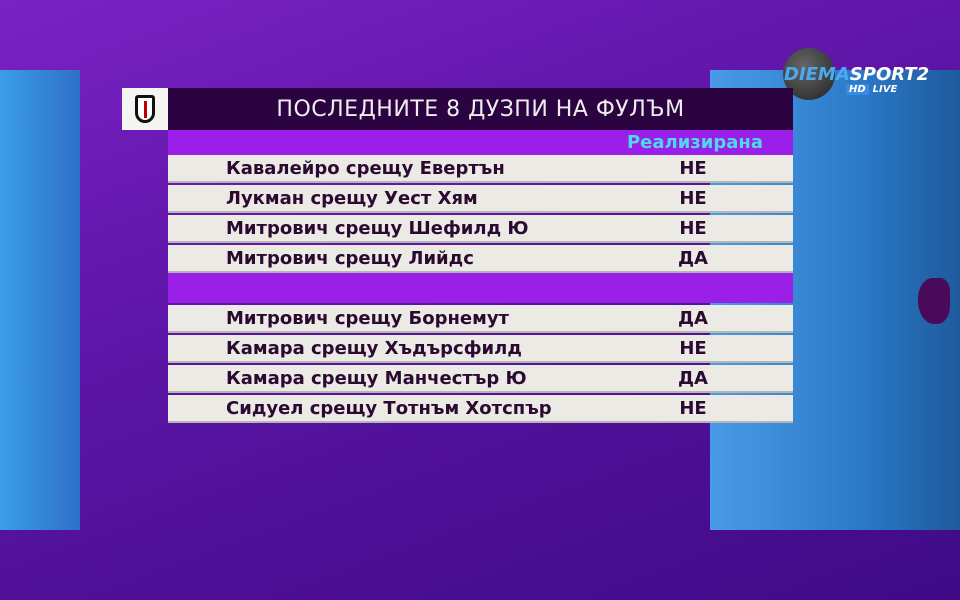 The width and height of the screenshot is (960, 600). What do you see at coordinates (389, 408) in the screenshot?
I see `match-label: Сидуел срещу Тотнъм Хотспър` at bounding box center [389, 408].